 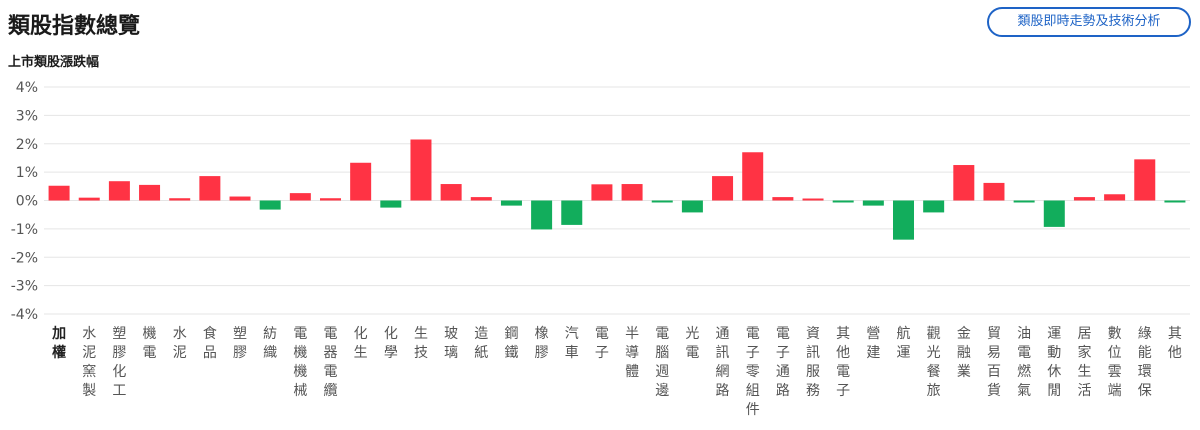 What do you see at coordinates (89, 362) in the screenshot?
I see `category-label: 水泥窯製` at bounding box center [89, 362].